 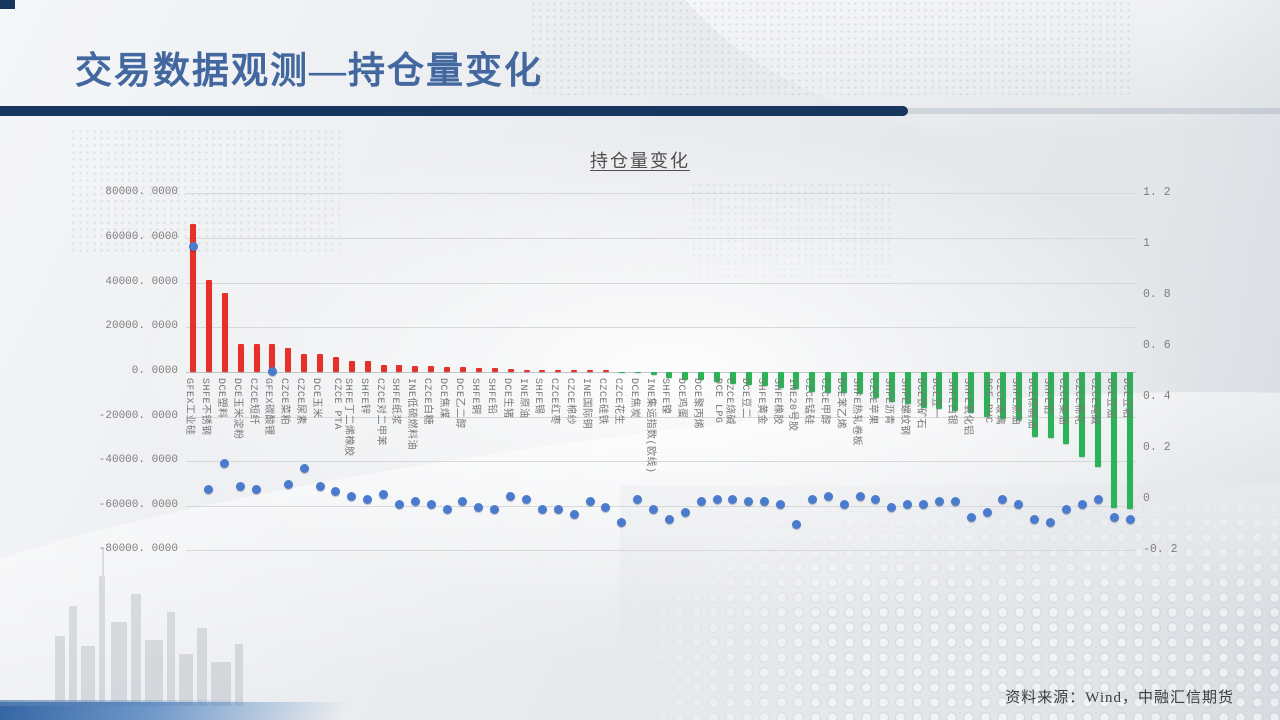 What do you see at coordinates (141, 326) in the screenshot?
I see `left-axis-tick: 20000. 0000` at bounding box center [141, 326].